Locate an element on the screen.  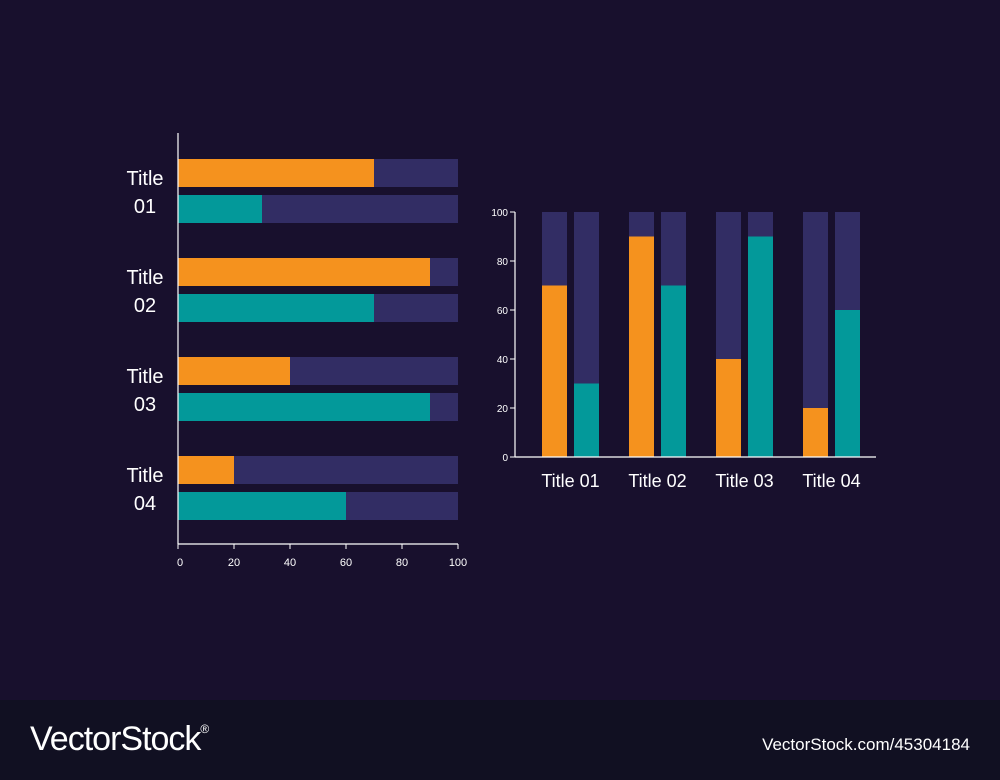
image-id-text: VectorStock.com/45304184 is located at coordinates (866, 744).